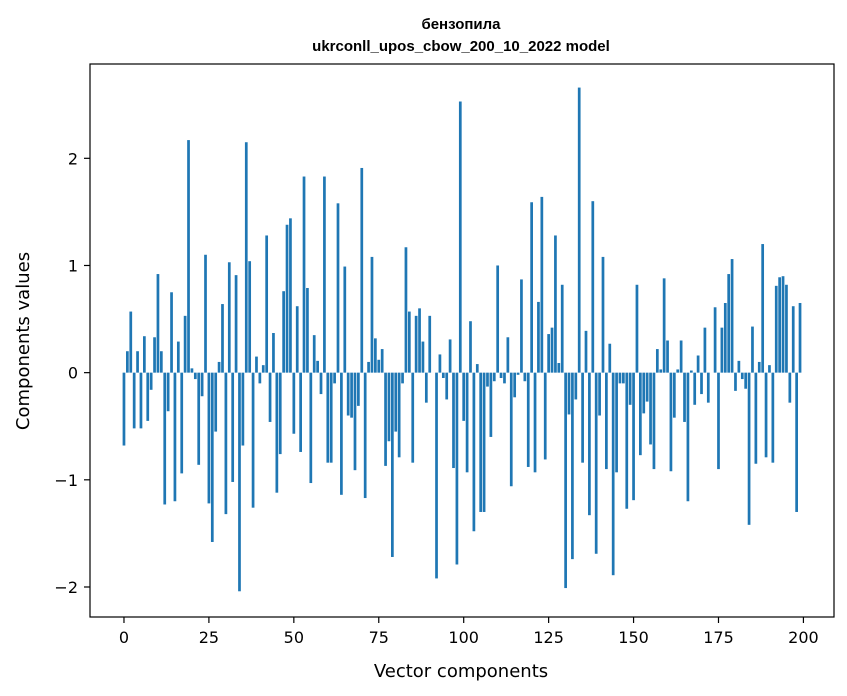  I want to click on y-axis-label: Components values, so click(23, 341).